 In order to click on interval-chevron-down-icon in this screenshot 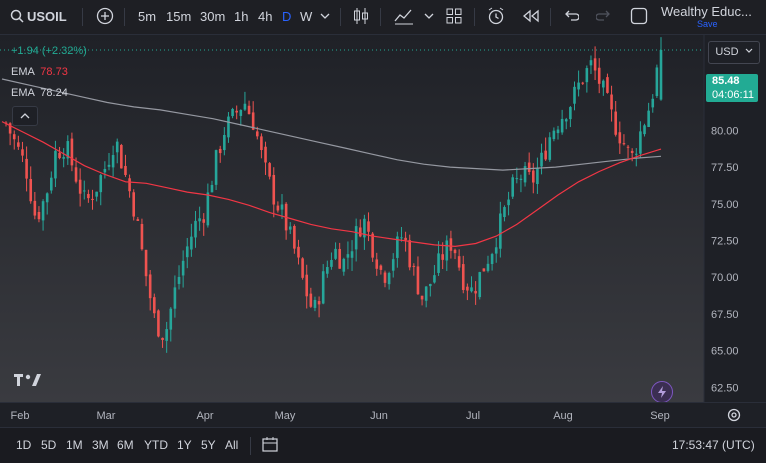, I will do `click(325, 17)`.